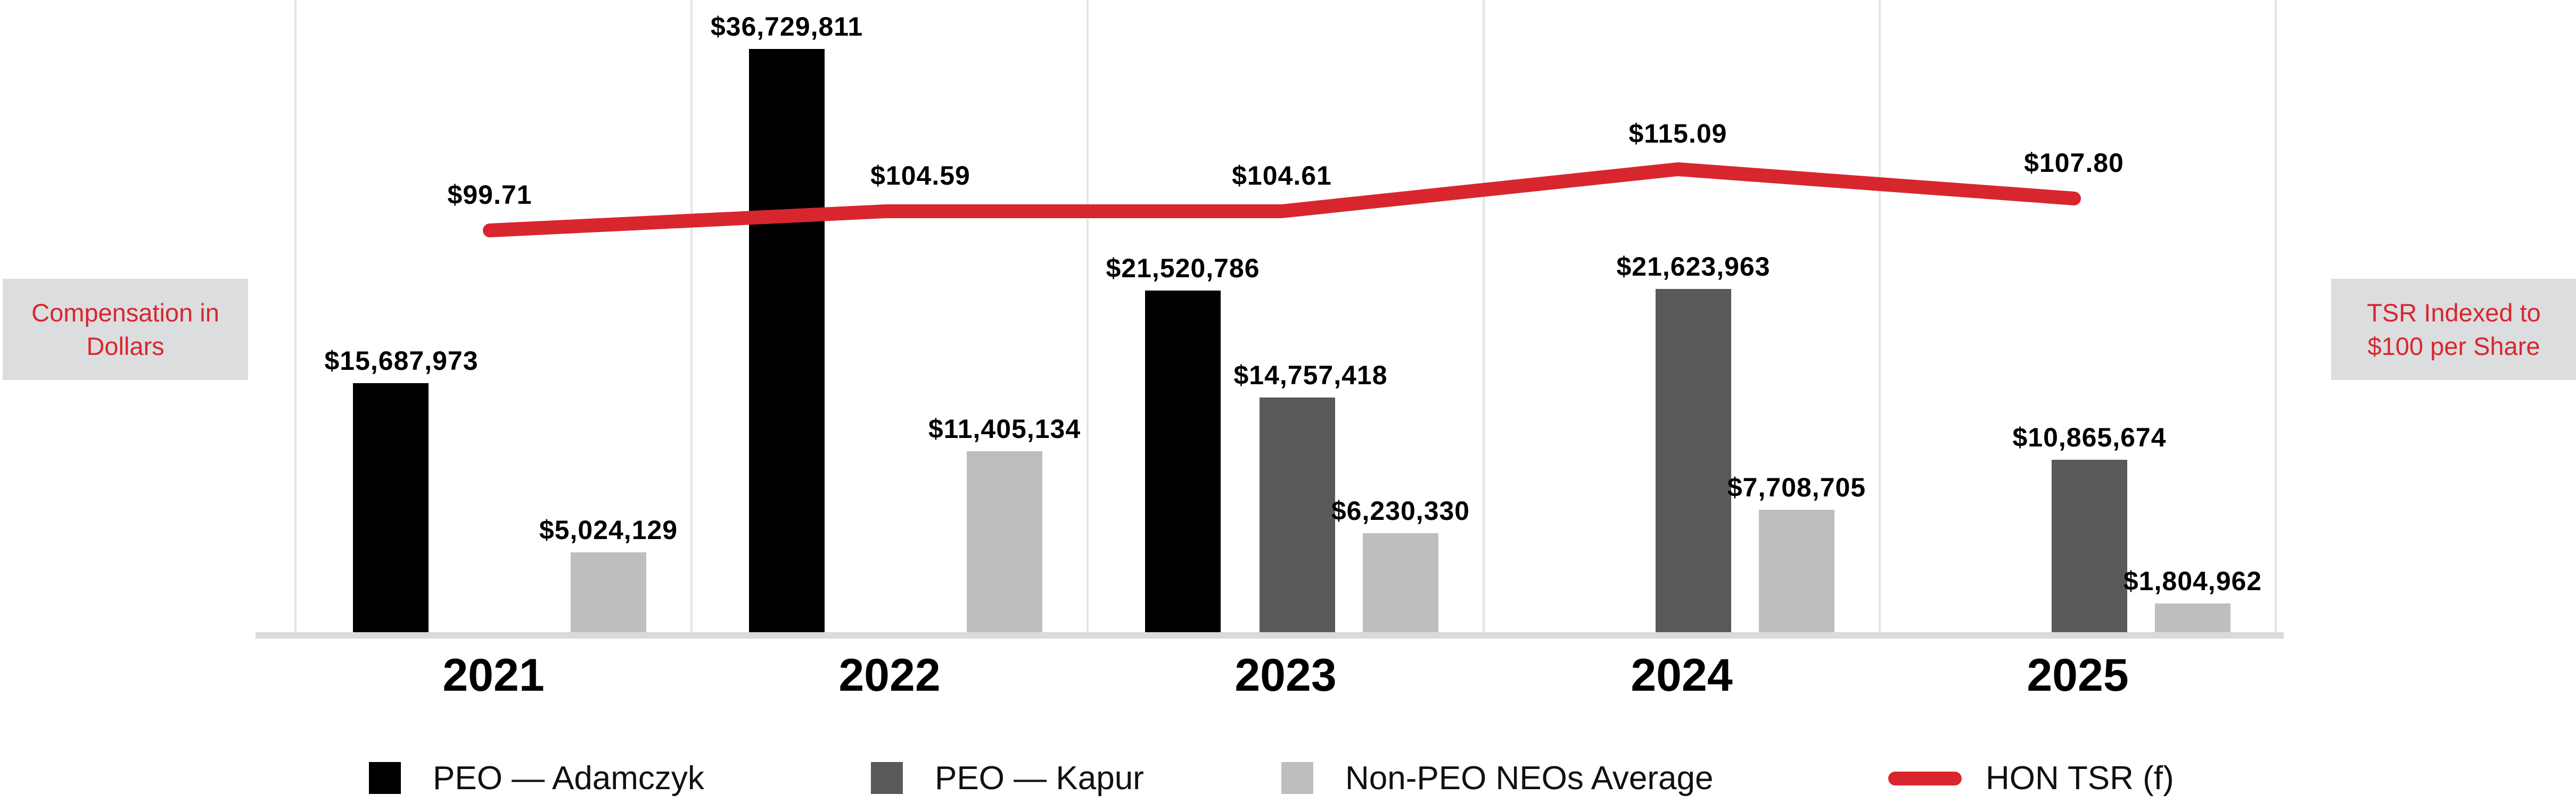  I want to click on bar-non-peo-neos-average-2021, so click(608, 592).